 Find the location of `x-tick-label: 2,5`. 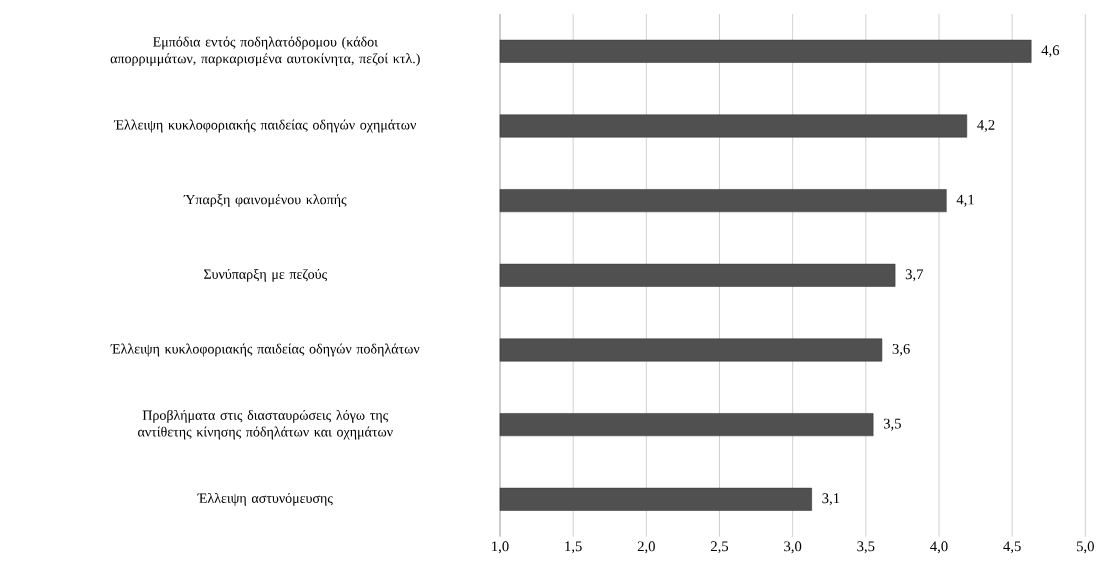

x-tick-label: 2,5 is located at coordinates (719, 547).